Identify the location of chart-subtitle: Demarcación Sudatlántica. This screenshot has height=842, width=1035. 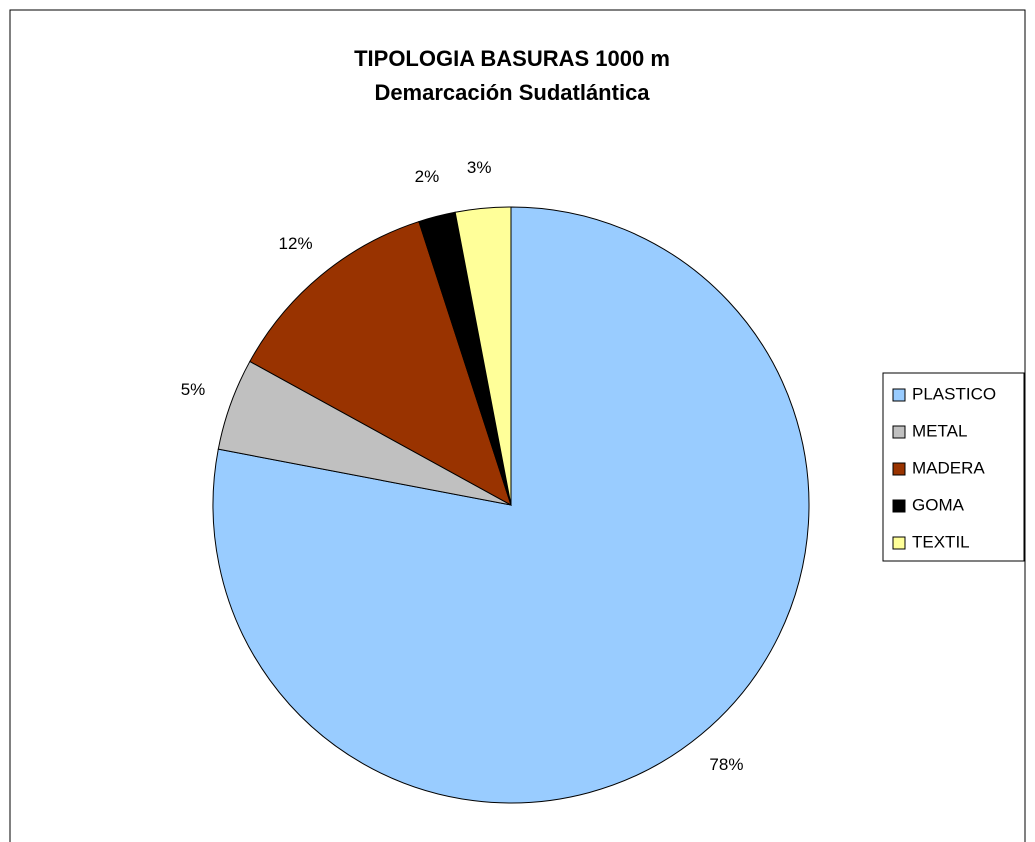
(512, 92).